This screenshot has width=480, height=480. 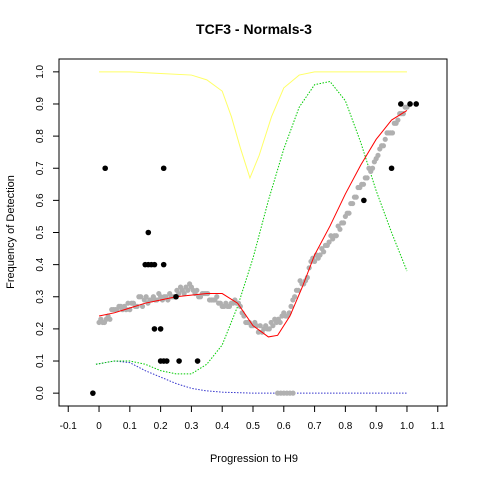 I want to click on x-tick-label: 1.0, so click(x=407, y=426).